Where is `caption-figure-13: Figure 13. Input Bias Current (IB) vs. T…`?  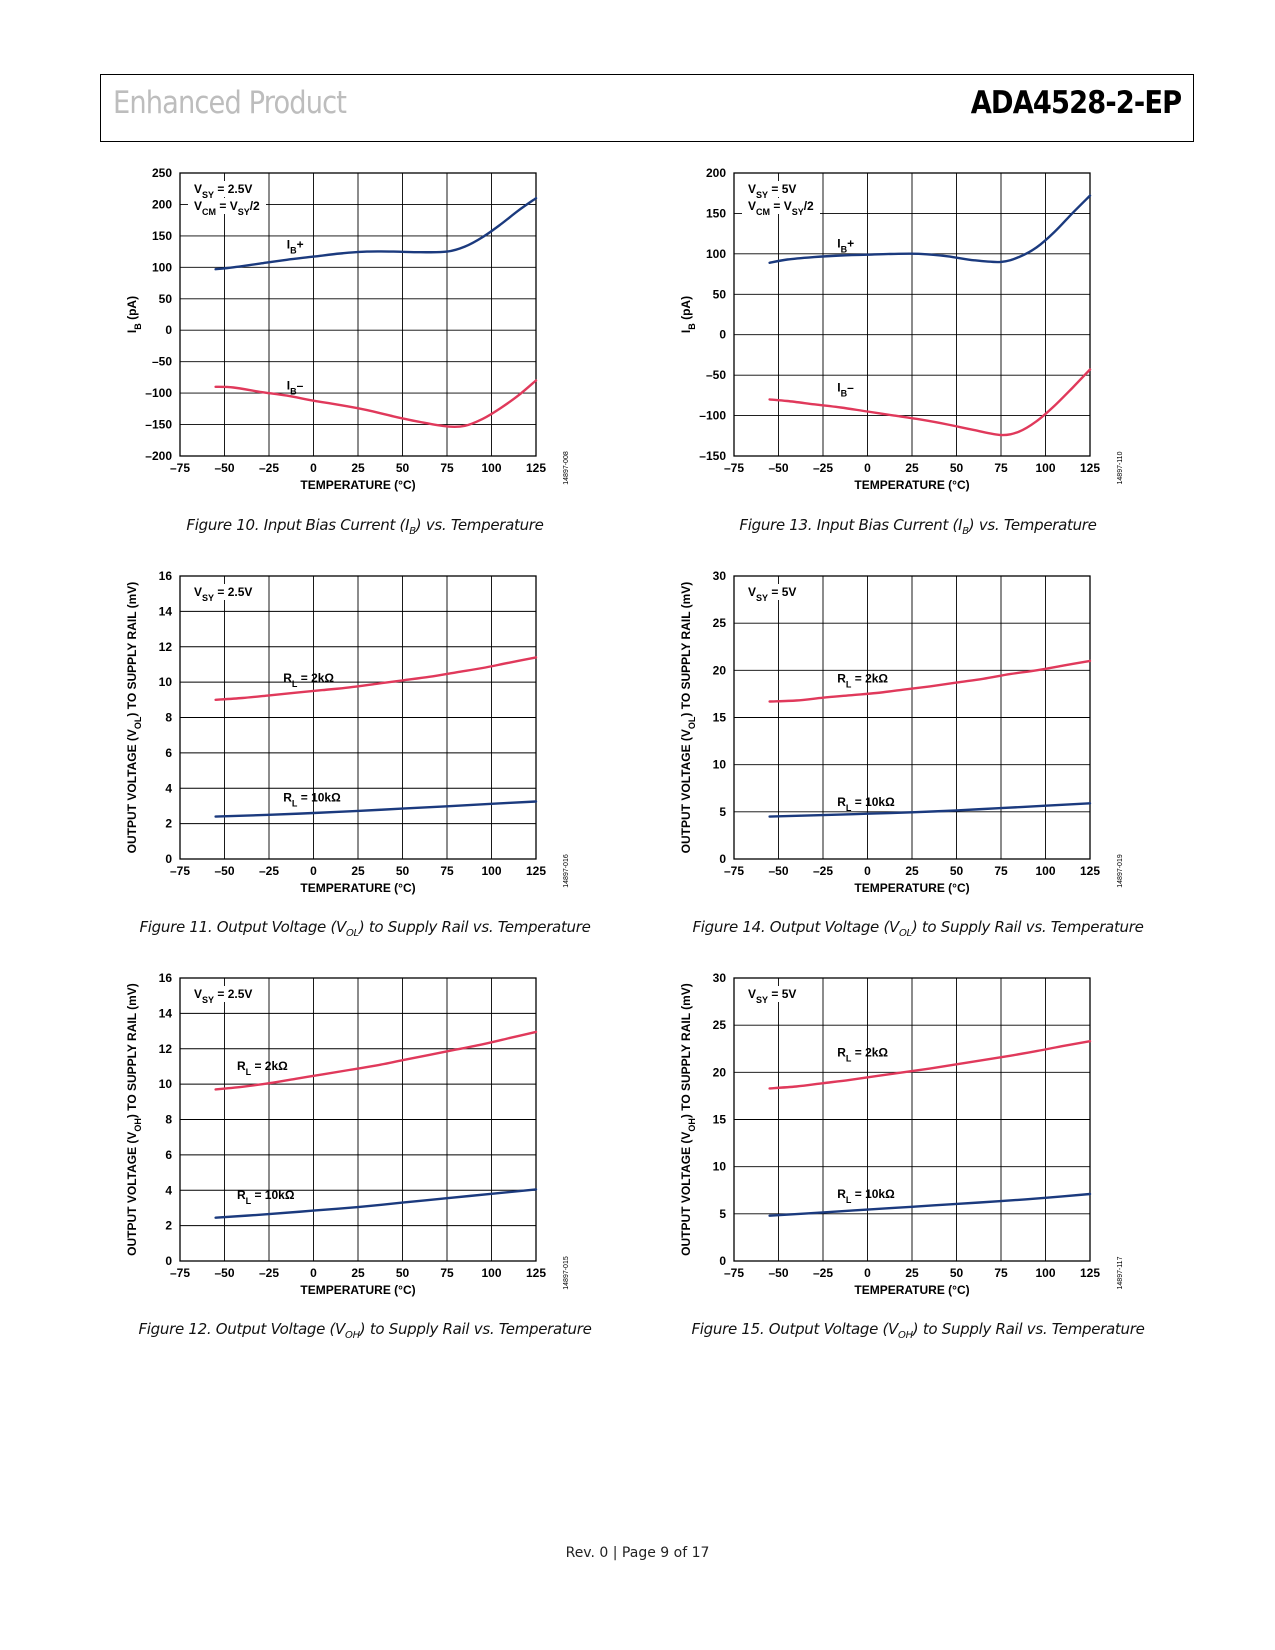 caption-figure-13: Figure 13. Input Bias Current (IB) vs. T… is located at coordinates (918, 526).